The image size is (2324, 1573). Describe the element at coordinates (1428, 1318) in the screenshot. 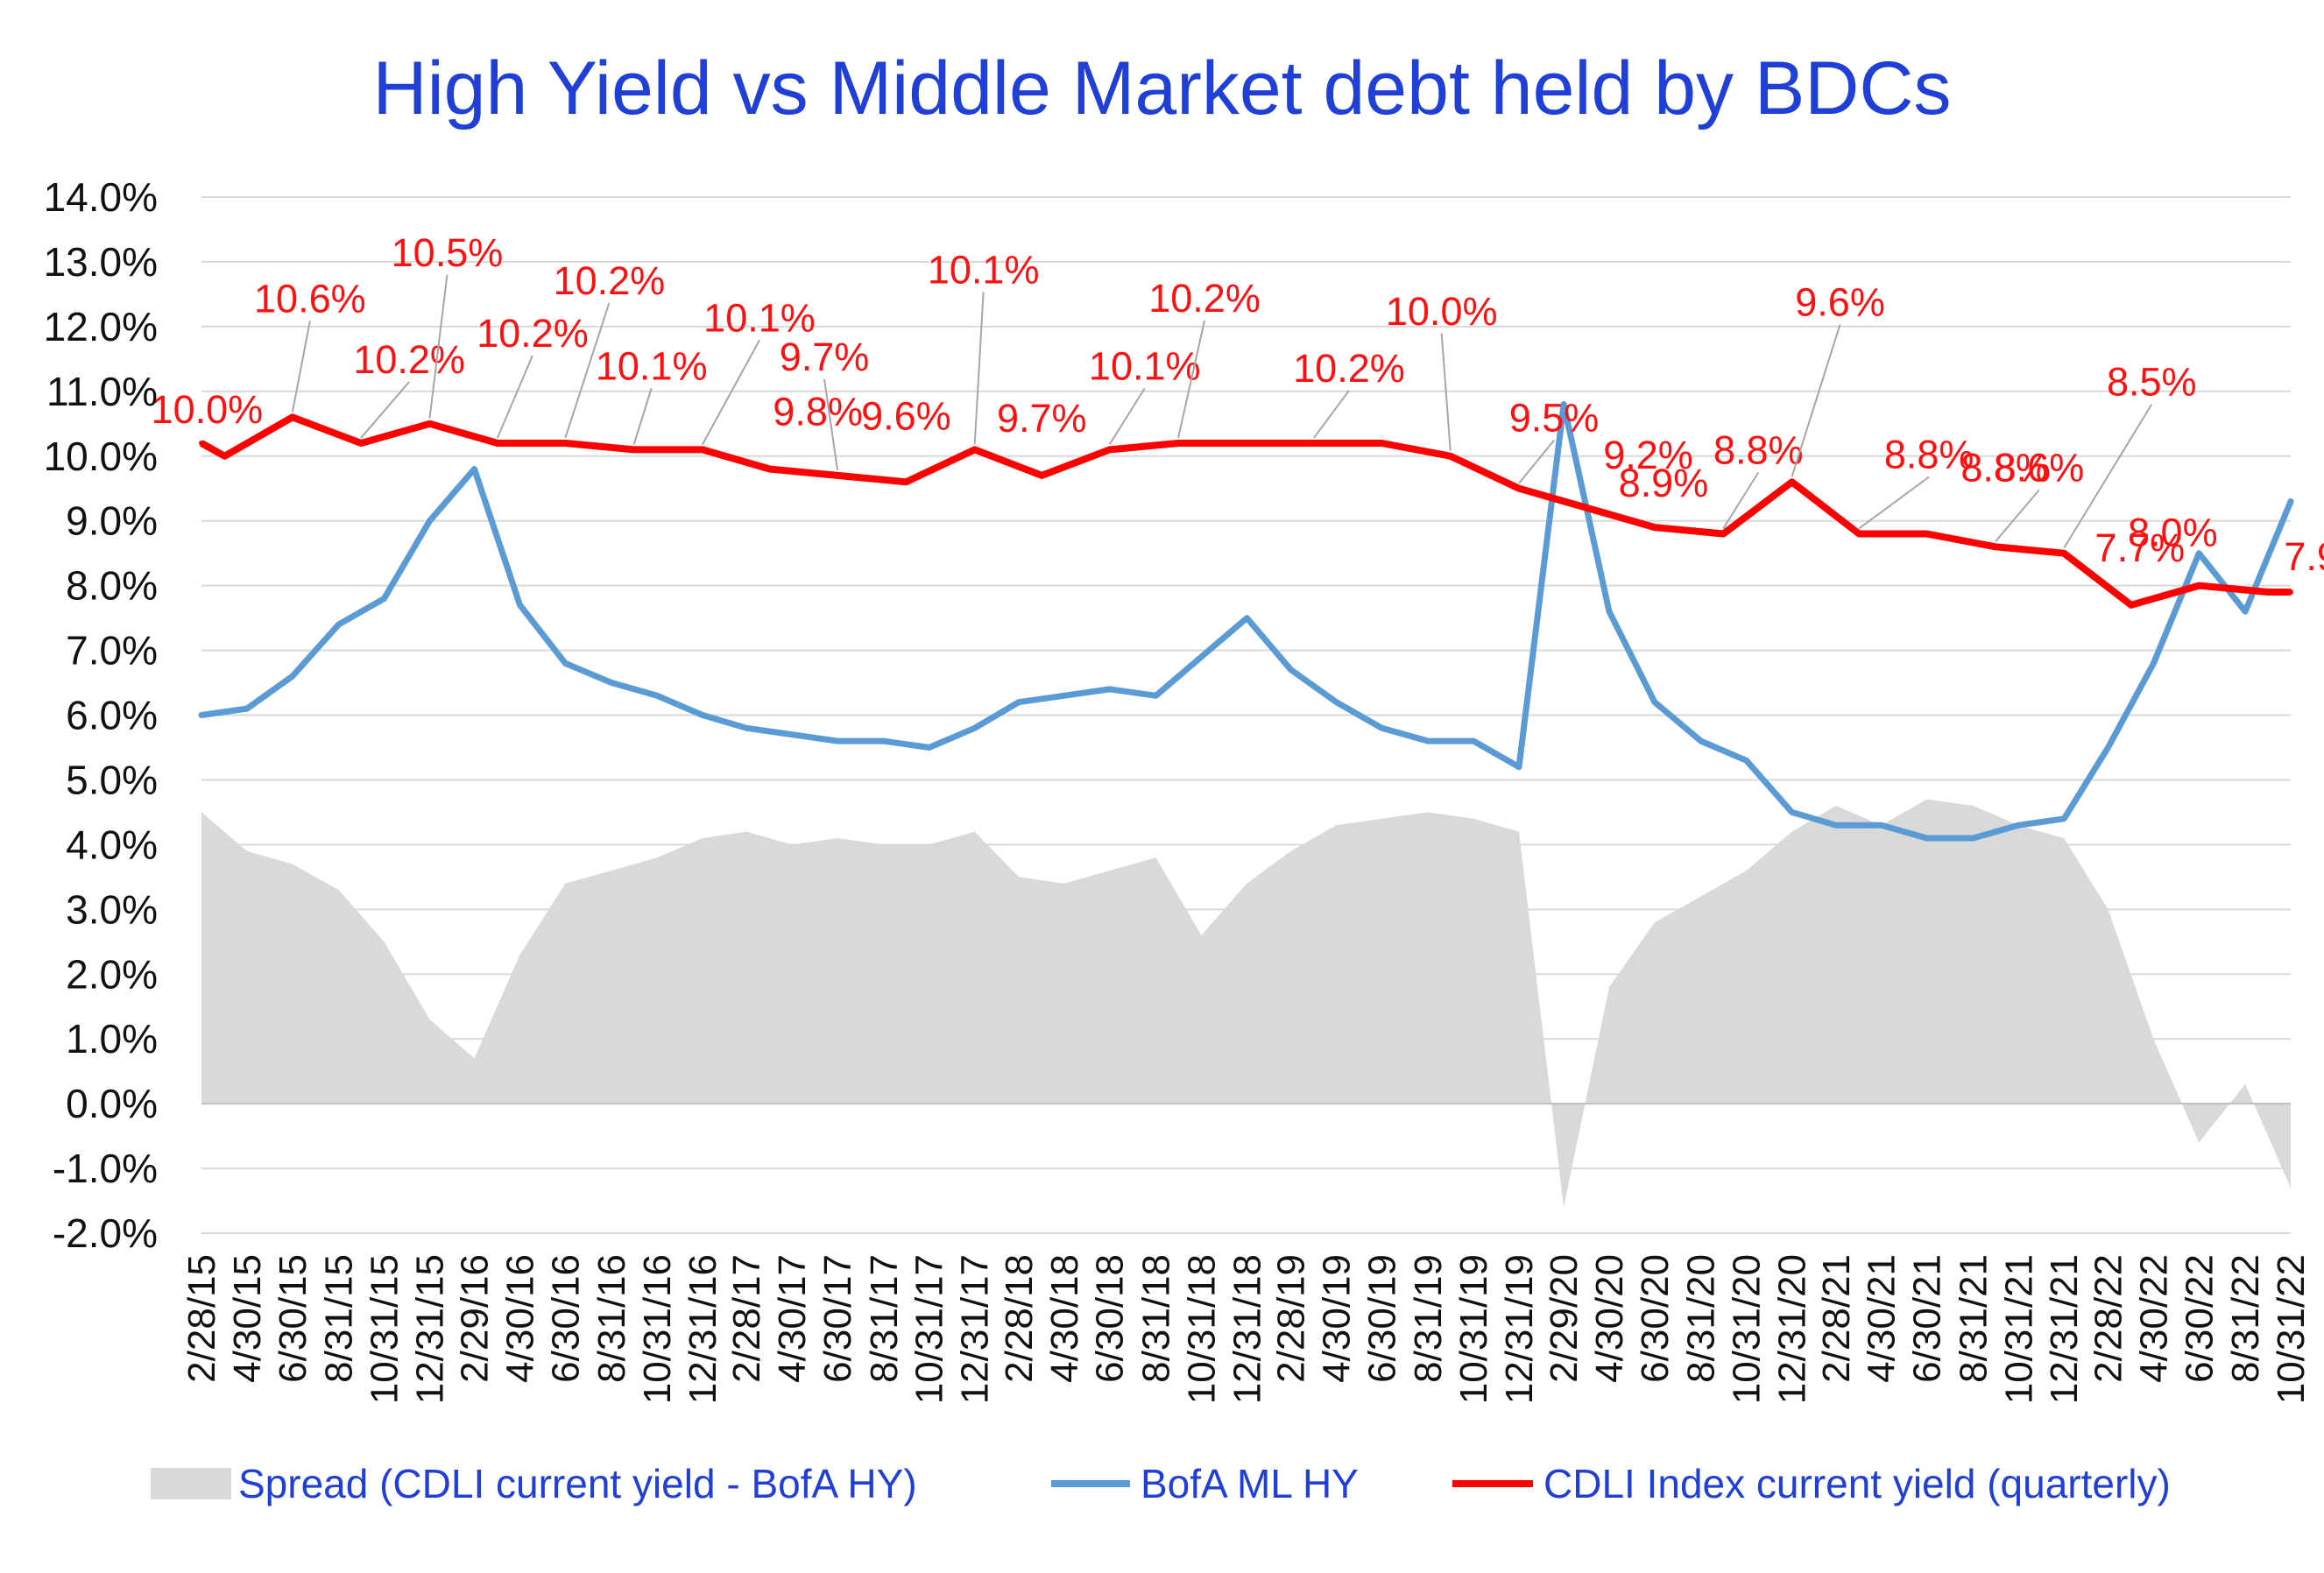

I see `x-tick-label: 8/31/19` at that location.